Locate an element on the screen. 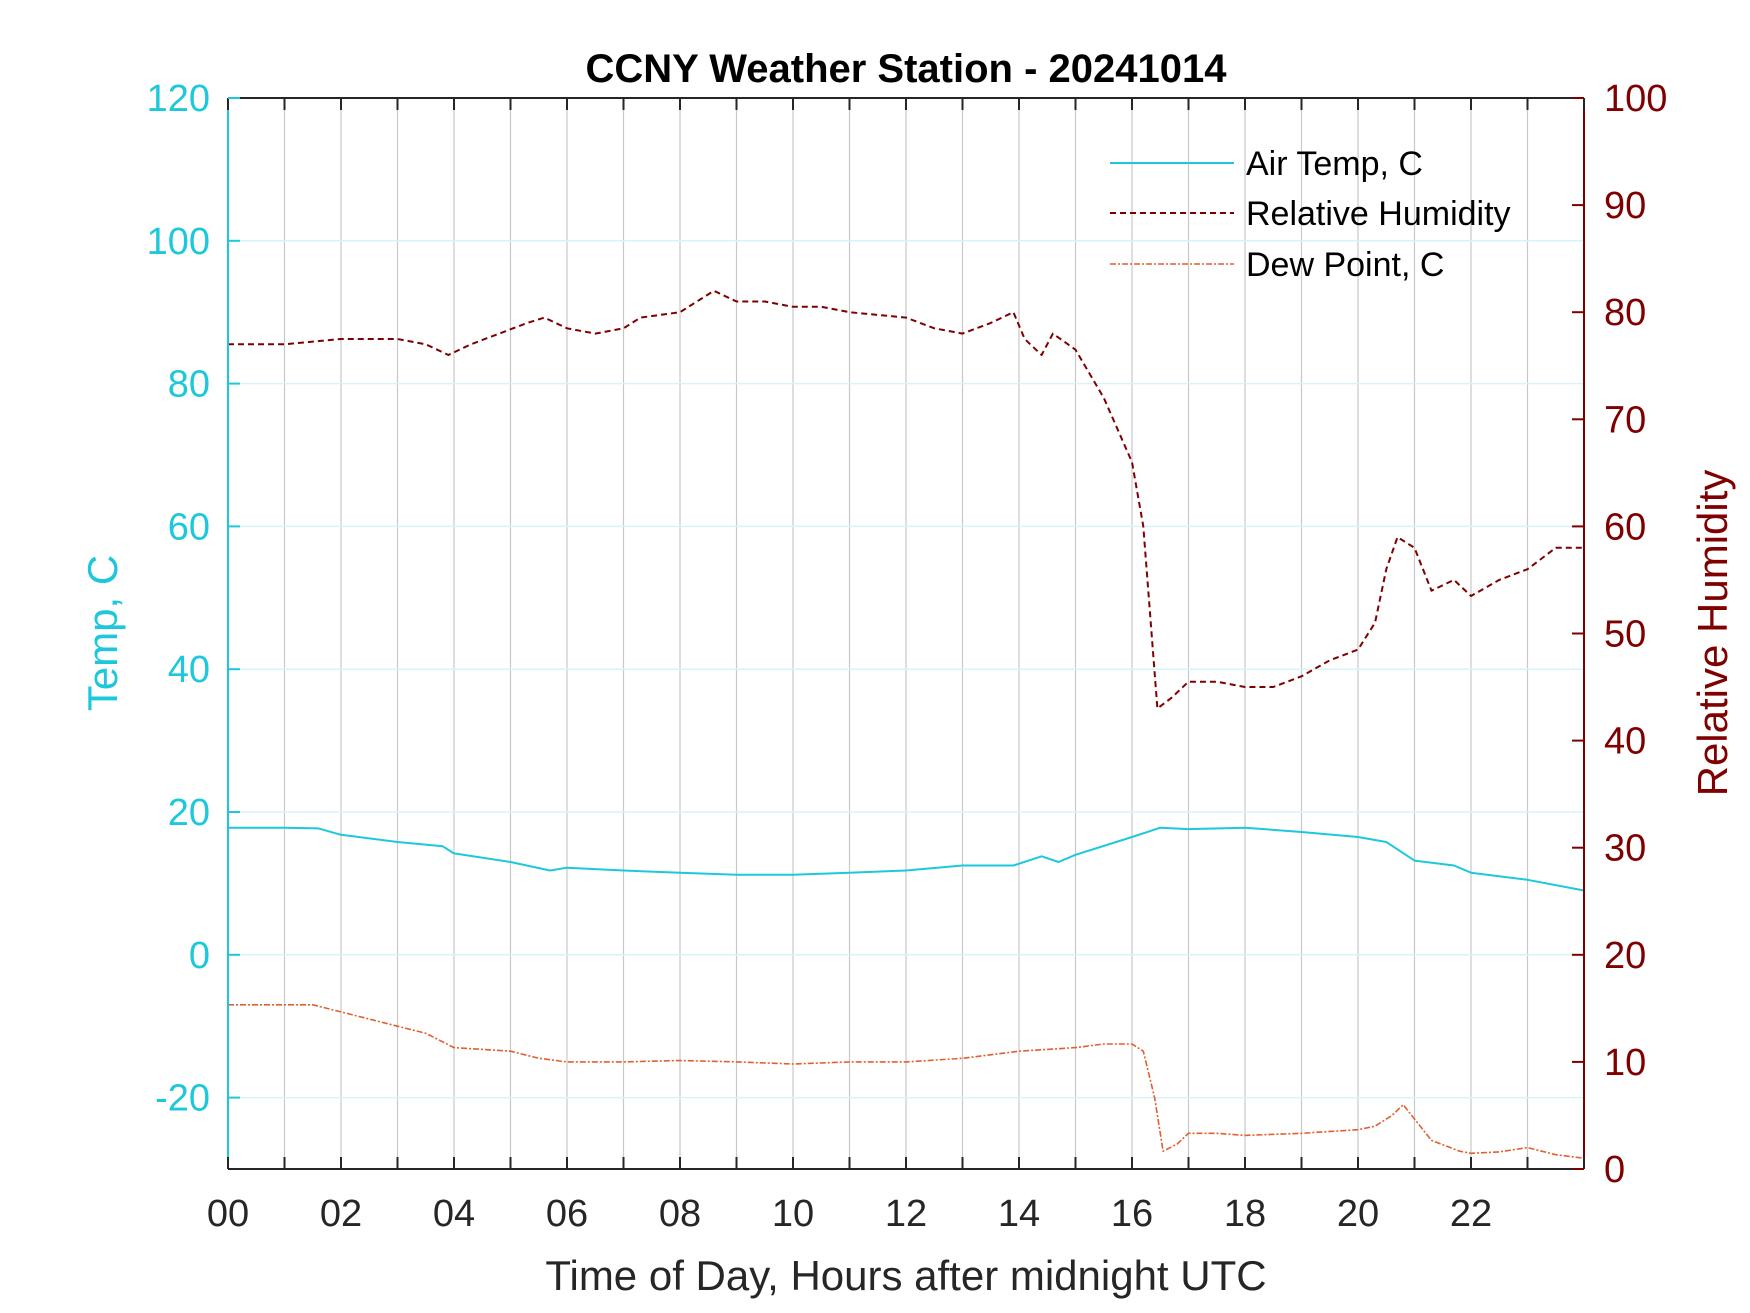 This screenshot has width=1750, height=1313. y-right-tick-label: 10 is located at coordinates (1625, 1063).